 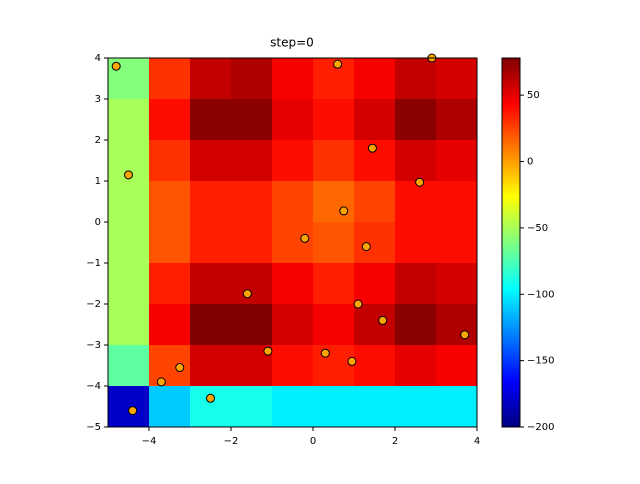 What do you see at coordinates (537, 228) in the screenshot?
I see `colorbar-tick-label: −50` at bounding box center [537, 228].